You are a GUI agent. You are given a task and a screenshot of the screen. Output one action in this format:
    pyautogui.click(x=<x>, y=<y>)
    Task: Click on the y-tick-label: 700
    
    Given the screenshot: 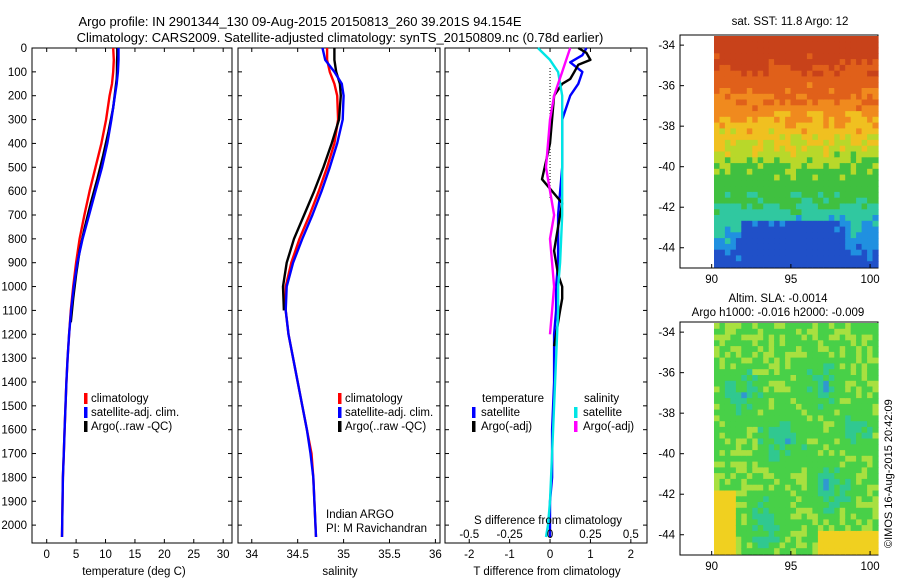 What is the action you would take?
    pyautogui.click(x=17, y=216)
    